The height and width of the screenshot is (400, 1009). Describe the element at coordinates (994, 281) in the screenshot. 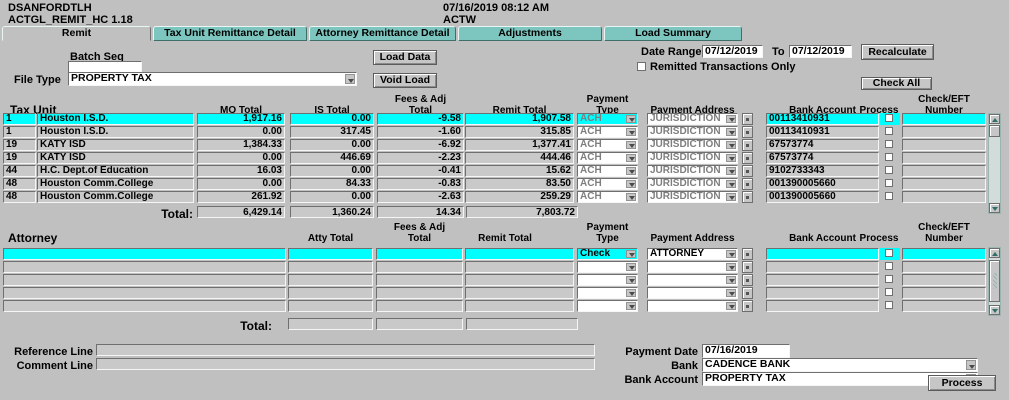

I see `attorney-scrollbar` at that location.